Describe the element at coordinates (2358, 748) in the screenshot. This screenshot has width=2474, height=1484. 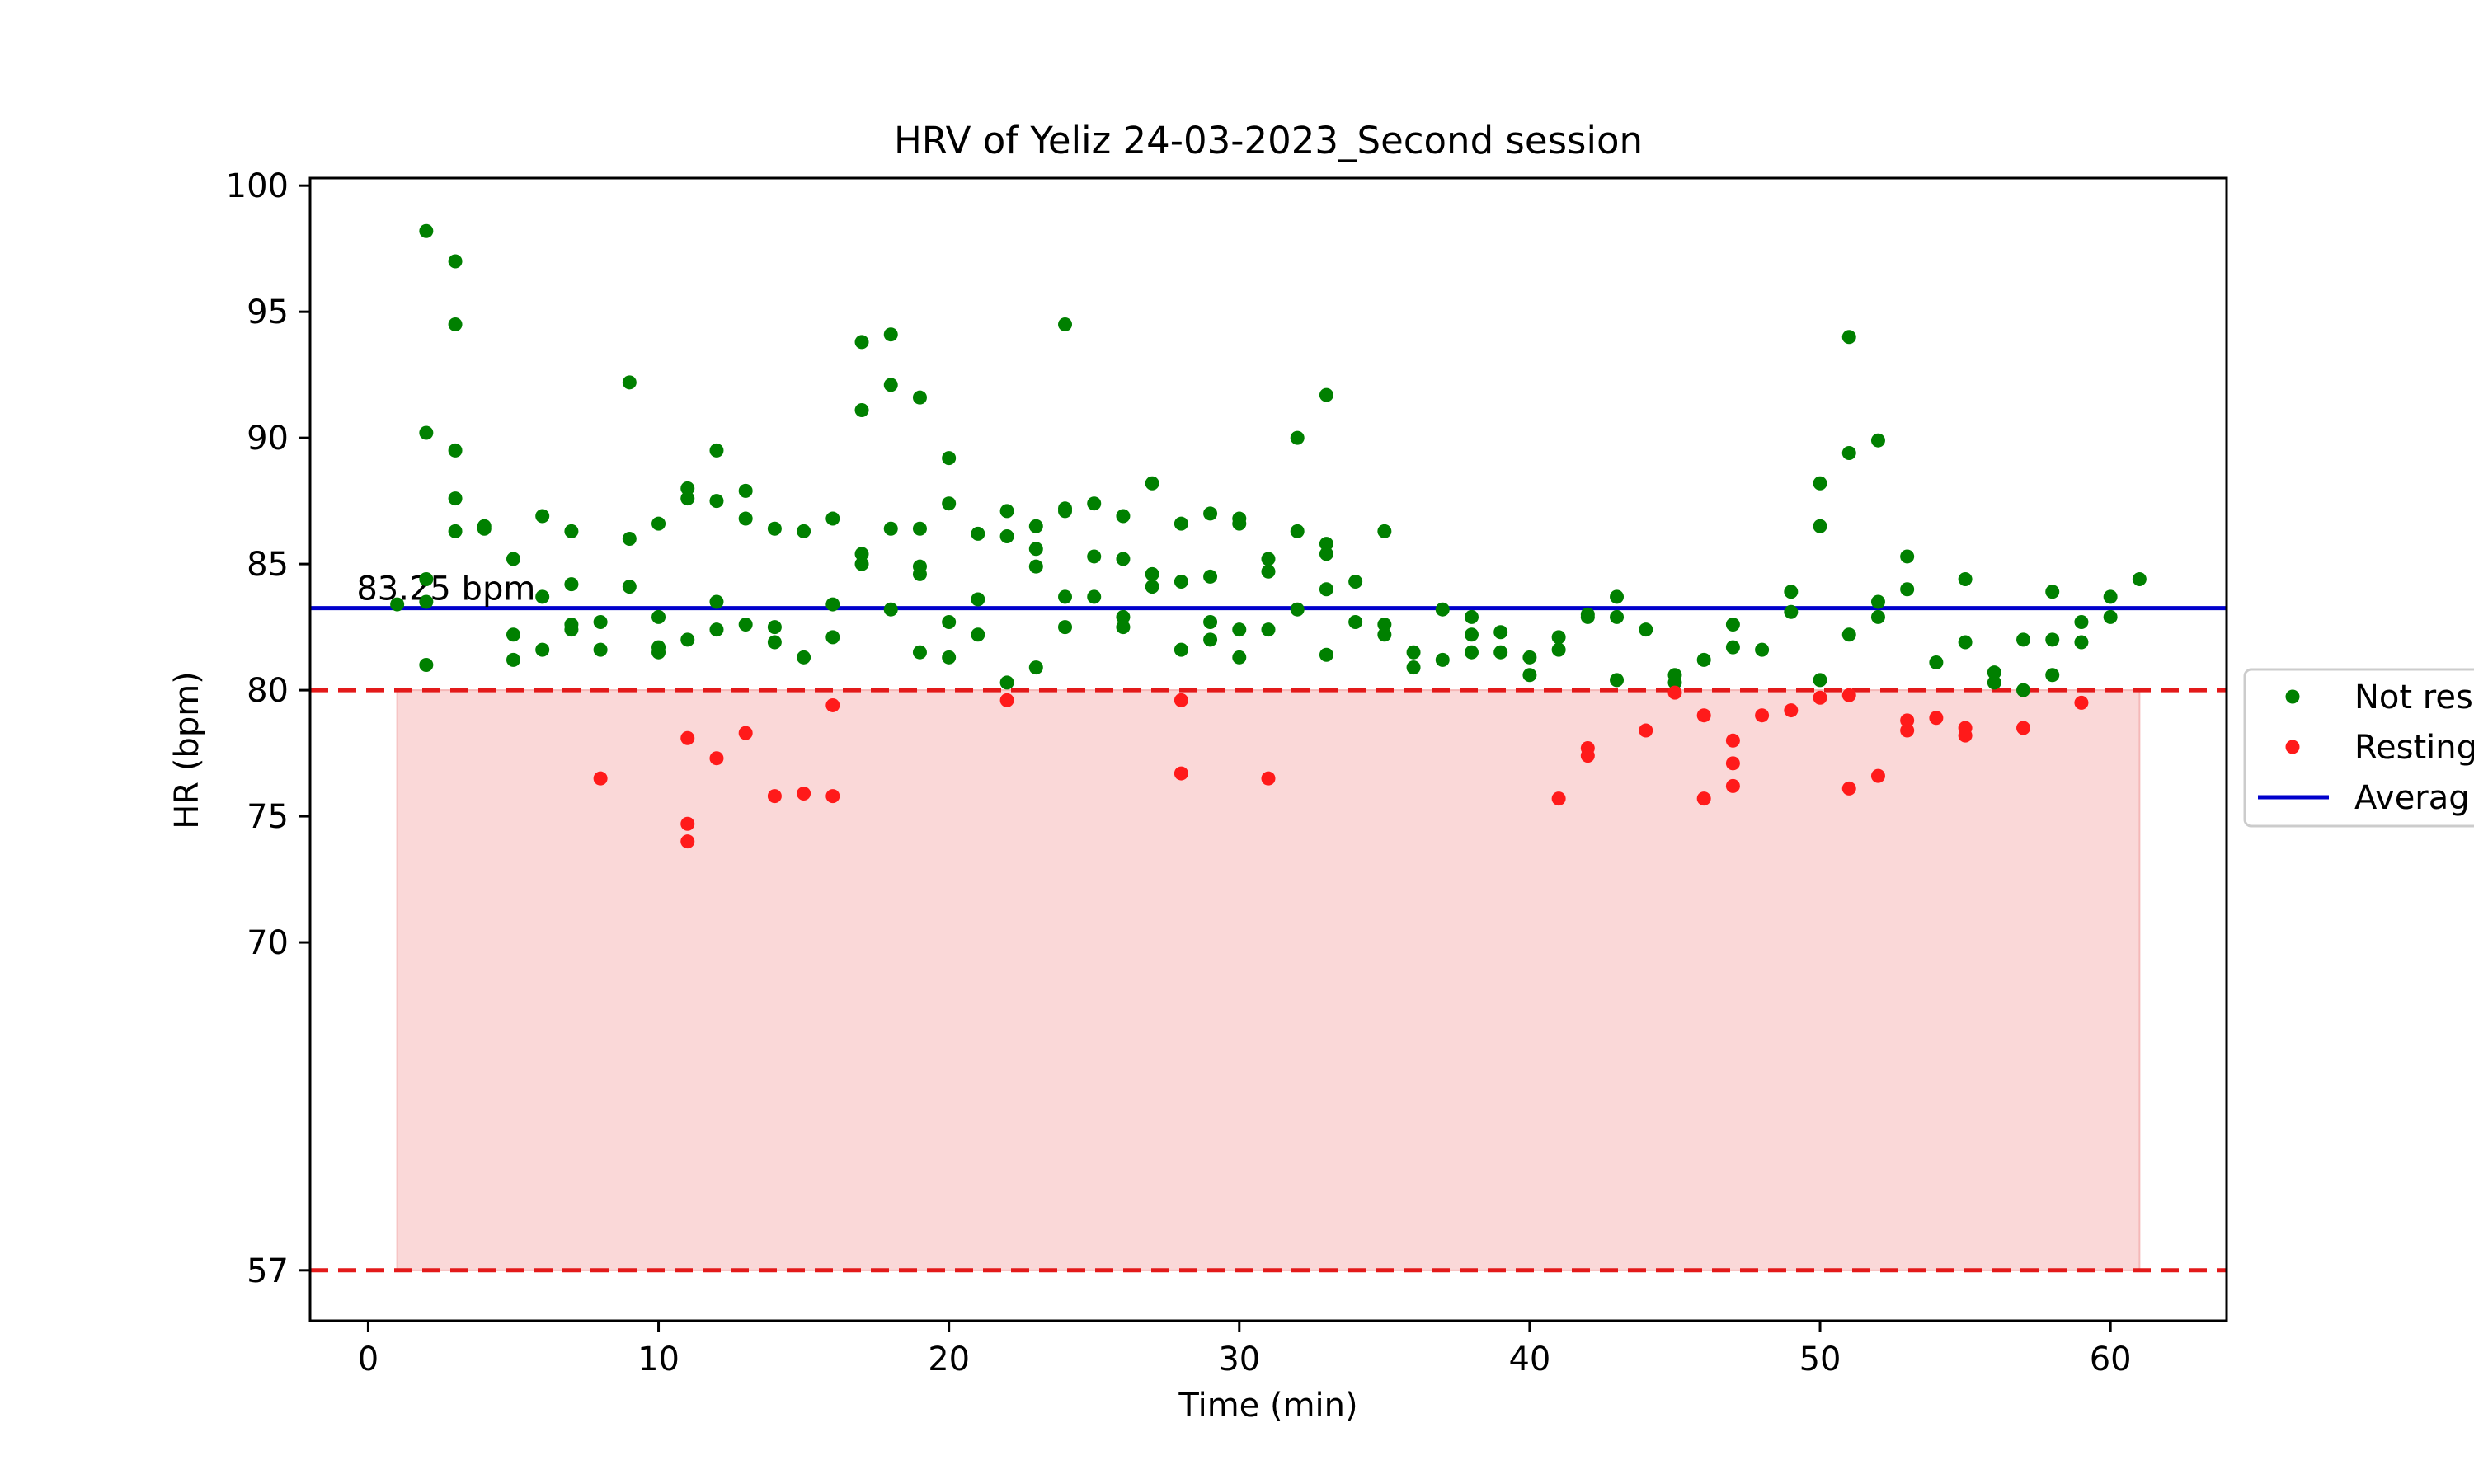
I see `legend: Not res Resting Averag` at that location.